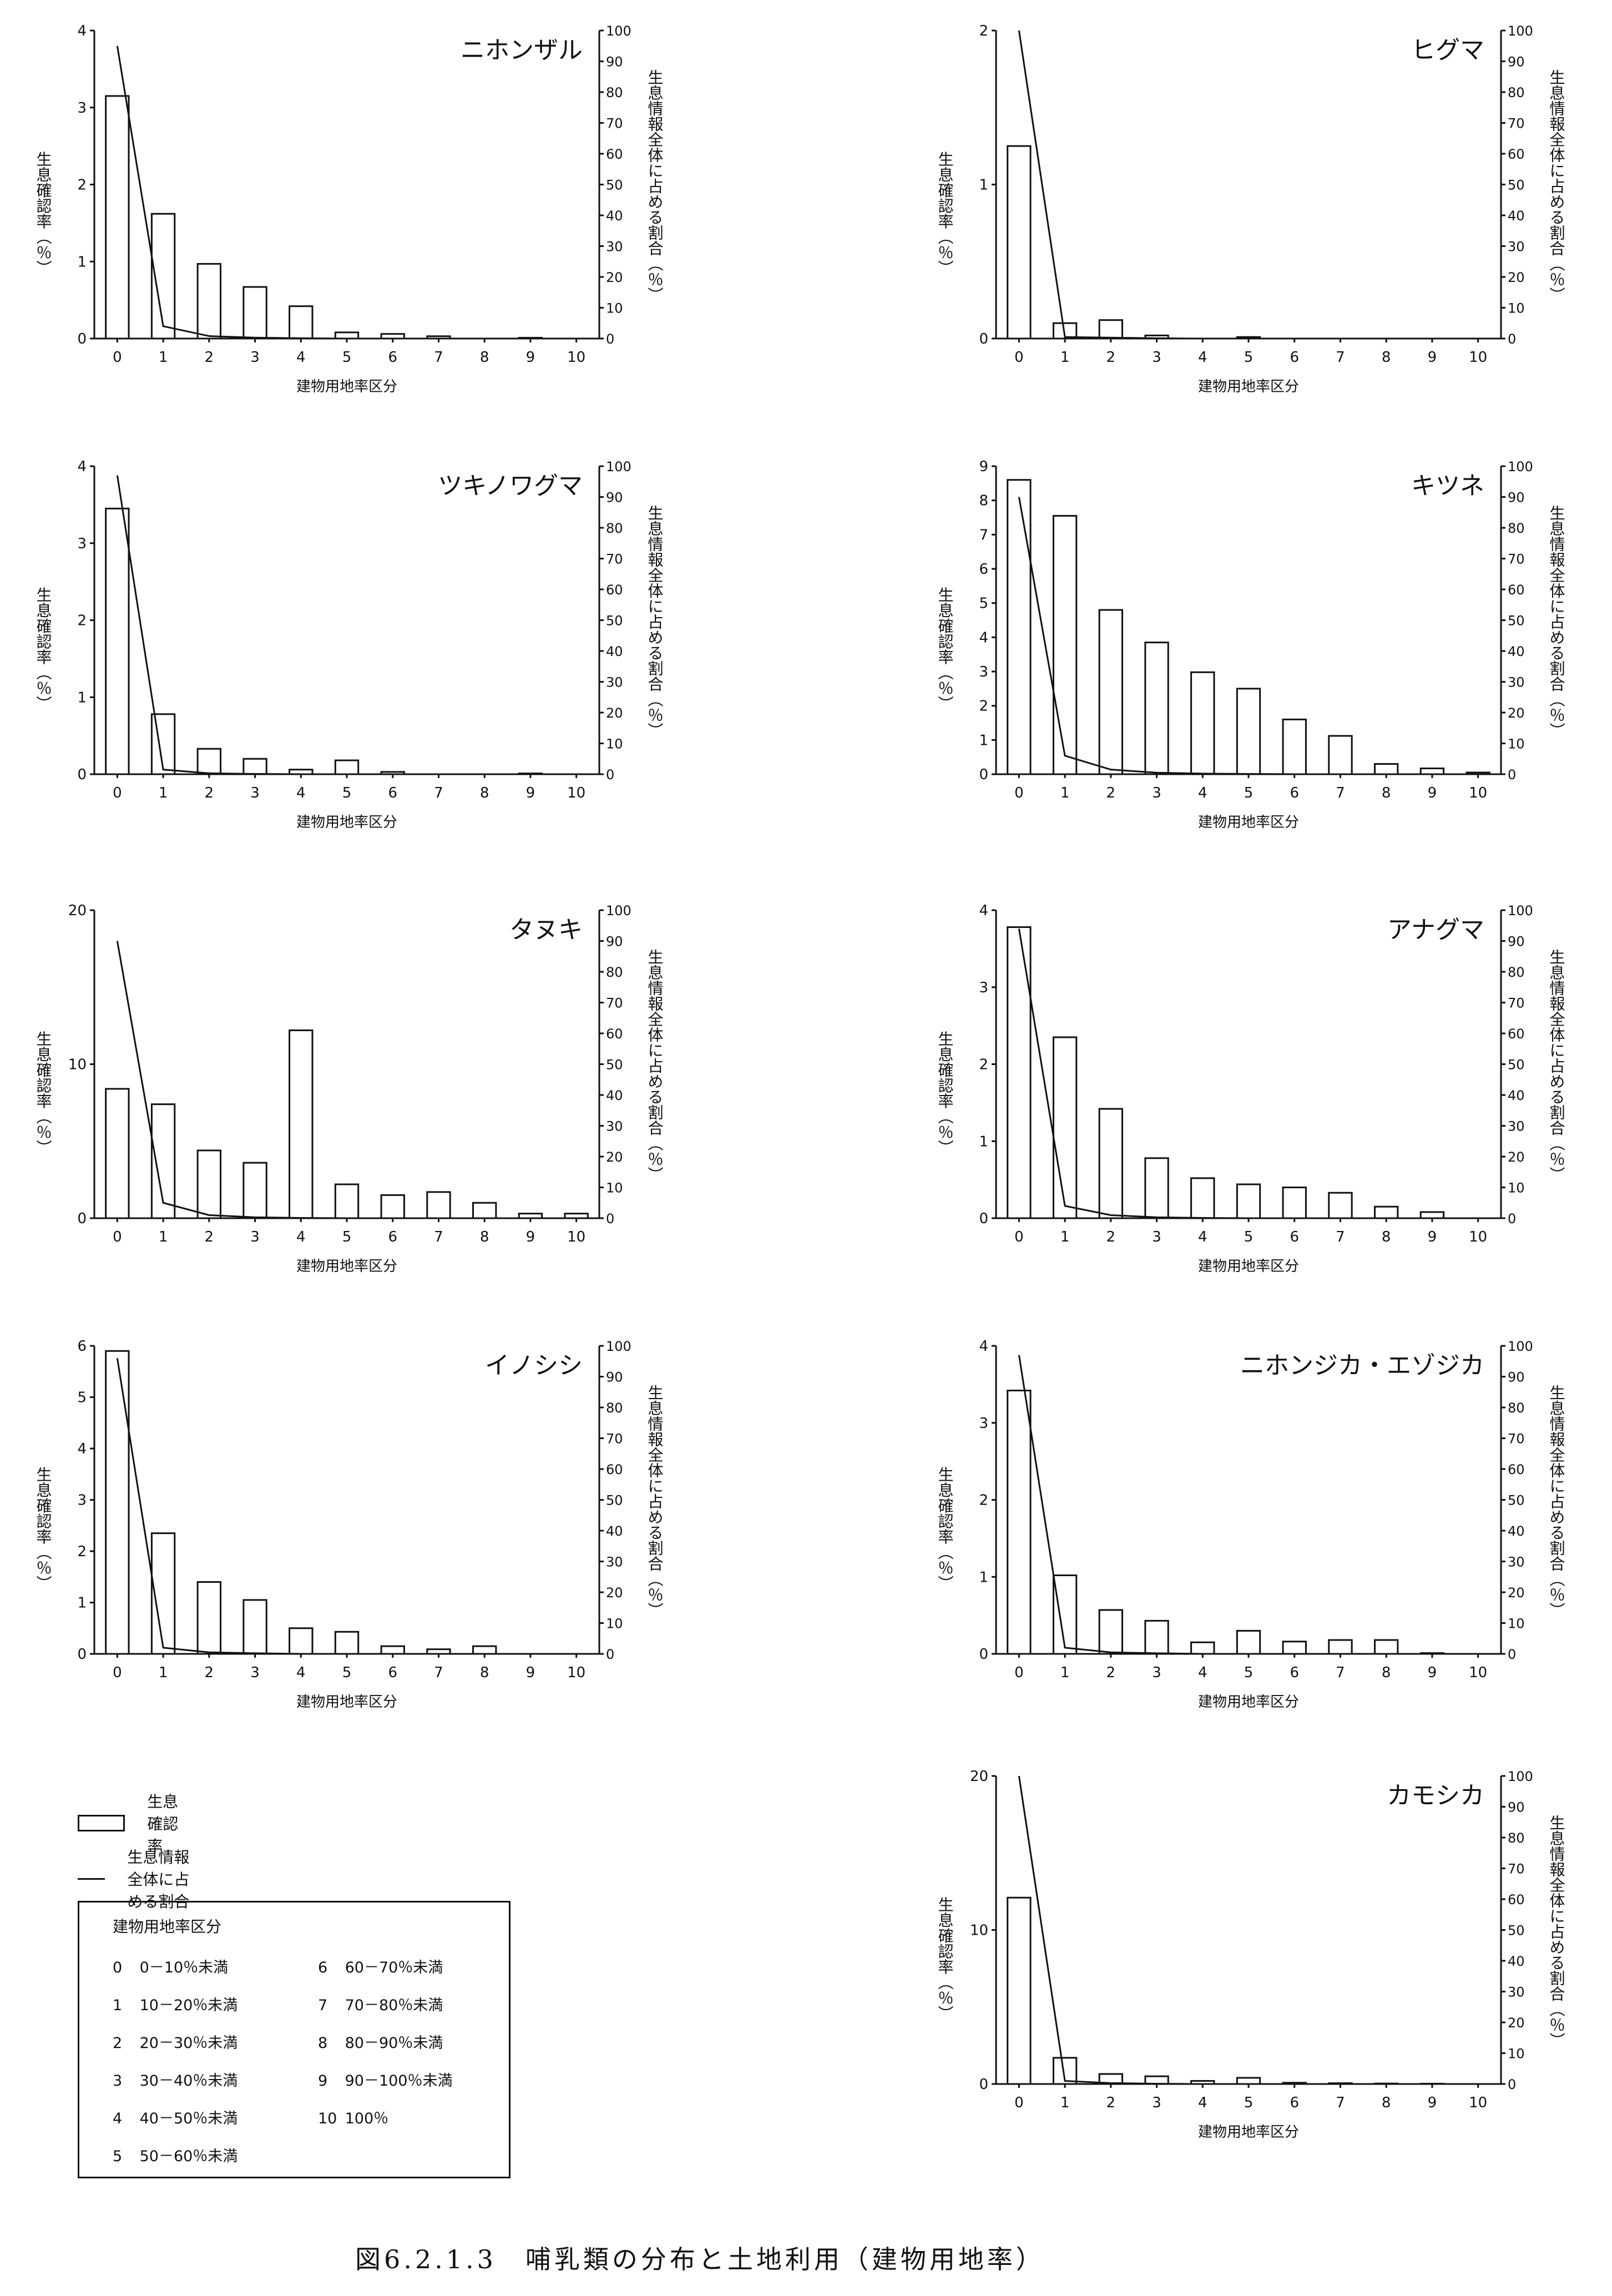 Image resolution: width=1612 pixels, height=2296 pixels. I want to click on chart-title: カモシカ, so click(1435, 1796).